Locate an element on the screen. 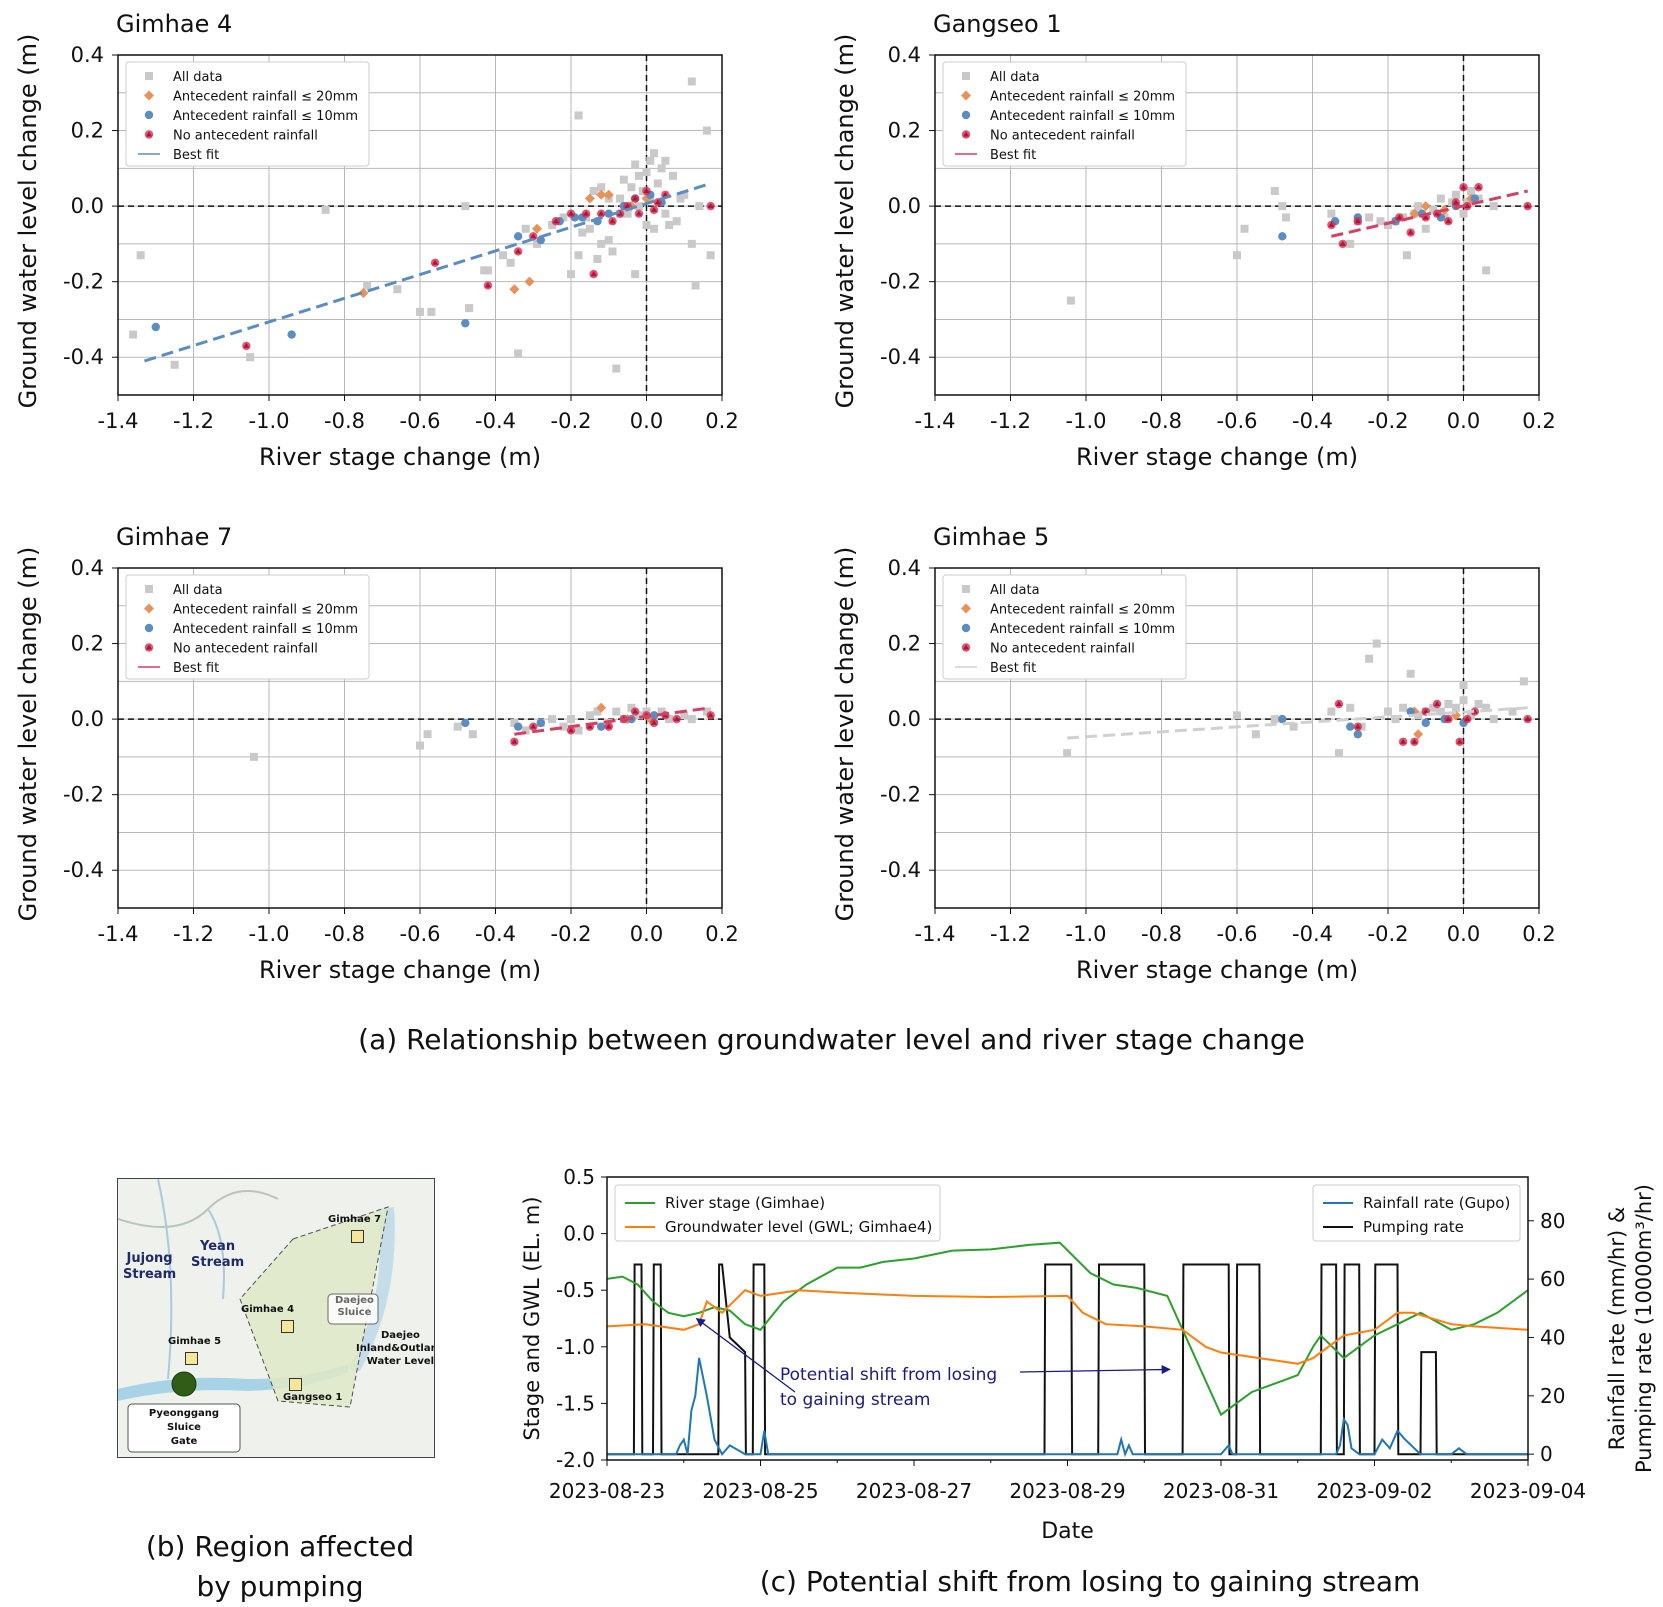 The height and width of the screenshot is (1607, 1663). station-gimhae4-marker is located at coordinates (287, 1326).